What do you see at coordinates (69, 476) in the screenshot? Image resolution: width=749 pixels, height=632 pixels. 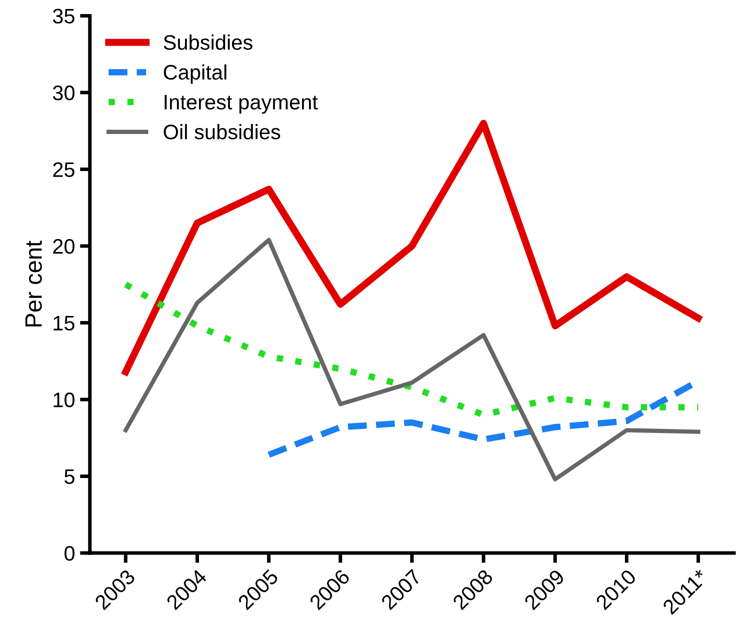 I see `y-tick-label: 5` at bounding box center [69, 476].